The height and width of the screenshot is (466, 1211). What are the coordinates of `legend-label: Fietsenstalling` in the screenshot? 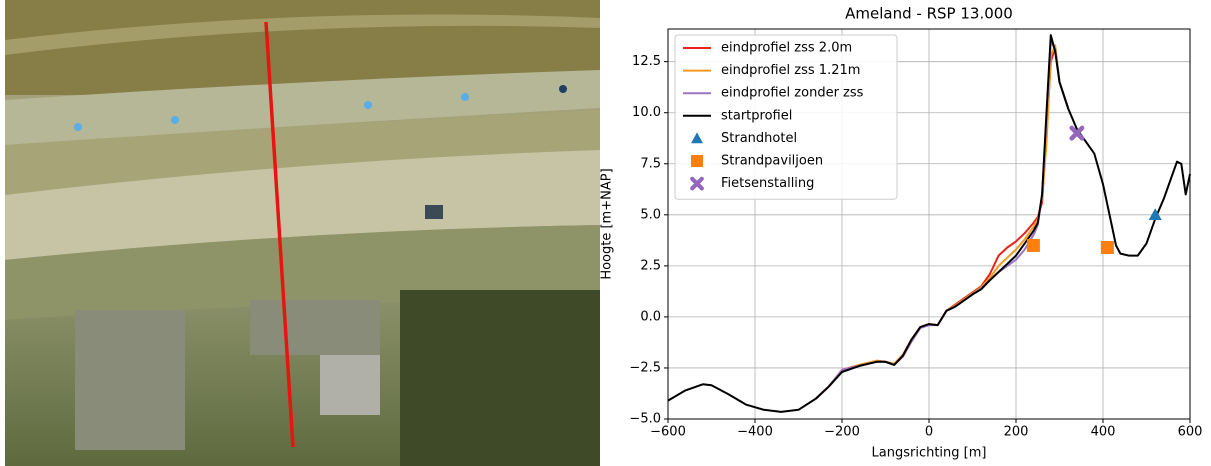 It's located at (767, 183).